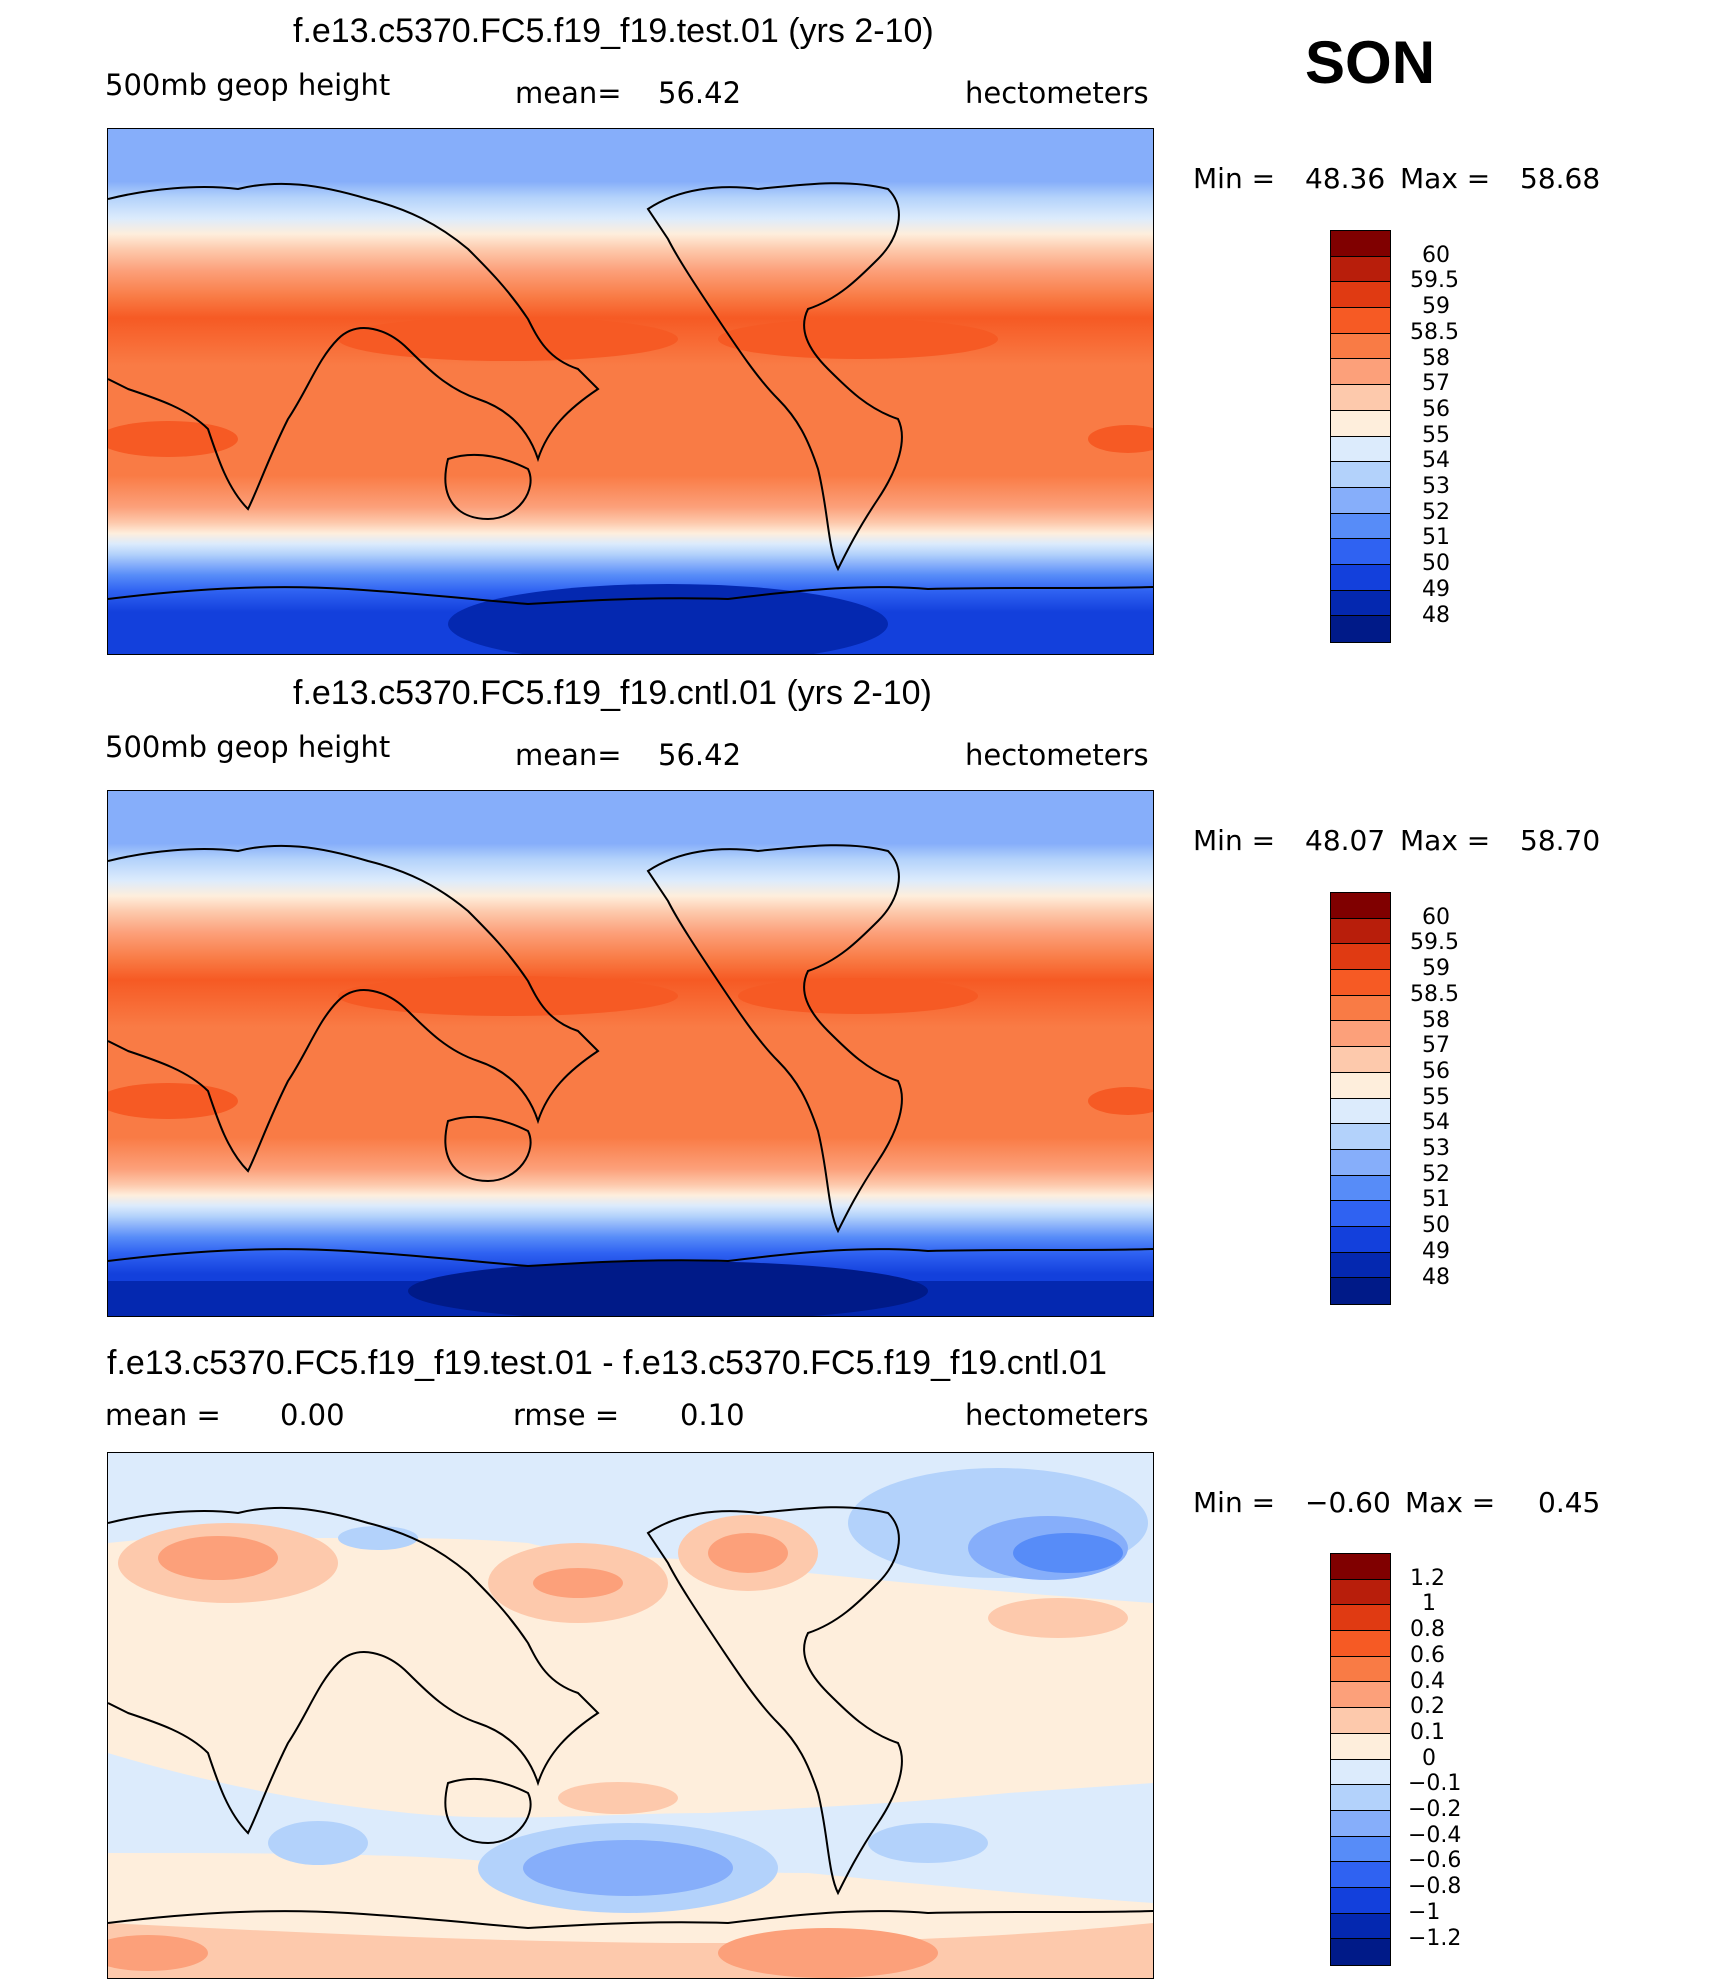 The image size is (1710, 1979). I want to click on panel-cntl-variable: 500mb geop height, so click(248, 747).